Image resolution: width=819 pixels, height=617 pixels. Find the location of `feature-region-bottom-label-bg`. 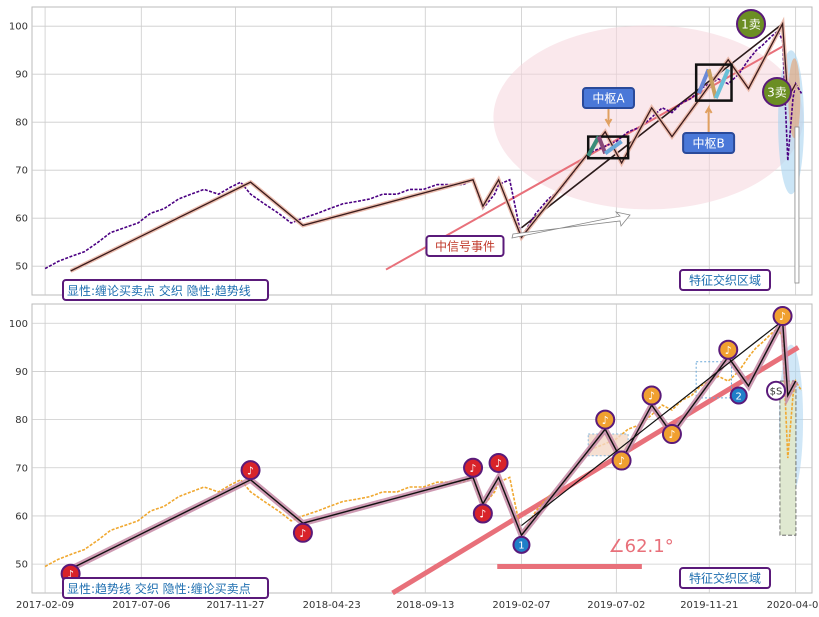

feature-region-bottom-label-bg is located at coordinates (725, 578).